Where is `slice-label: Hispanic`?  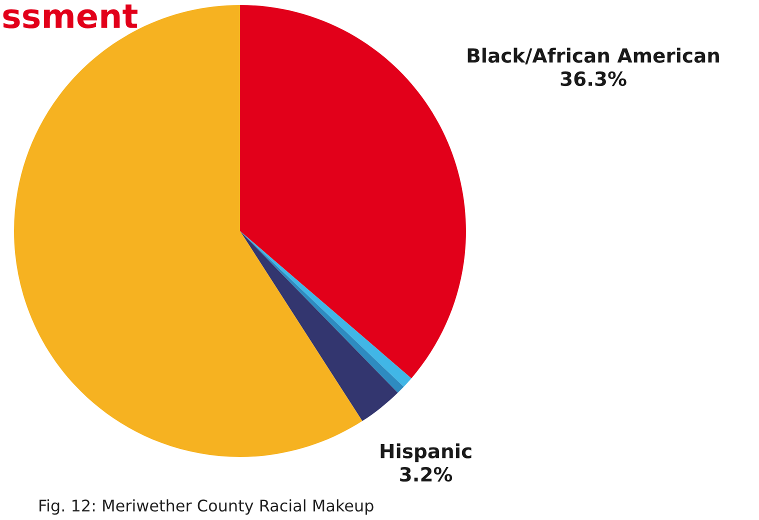
slice-label: Hispanic is located at coordinates (426, 452).